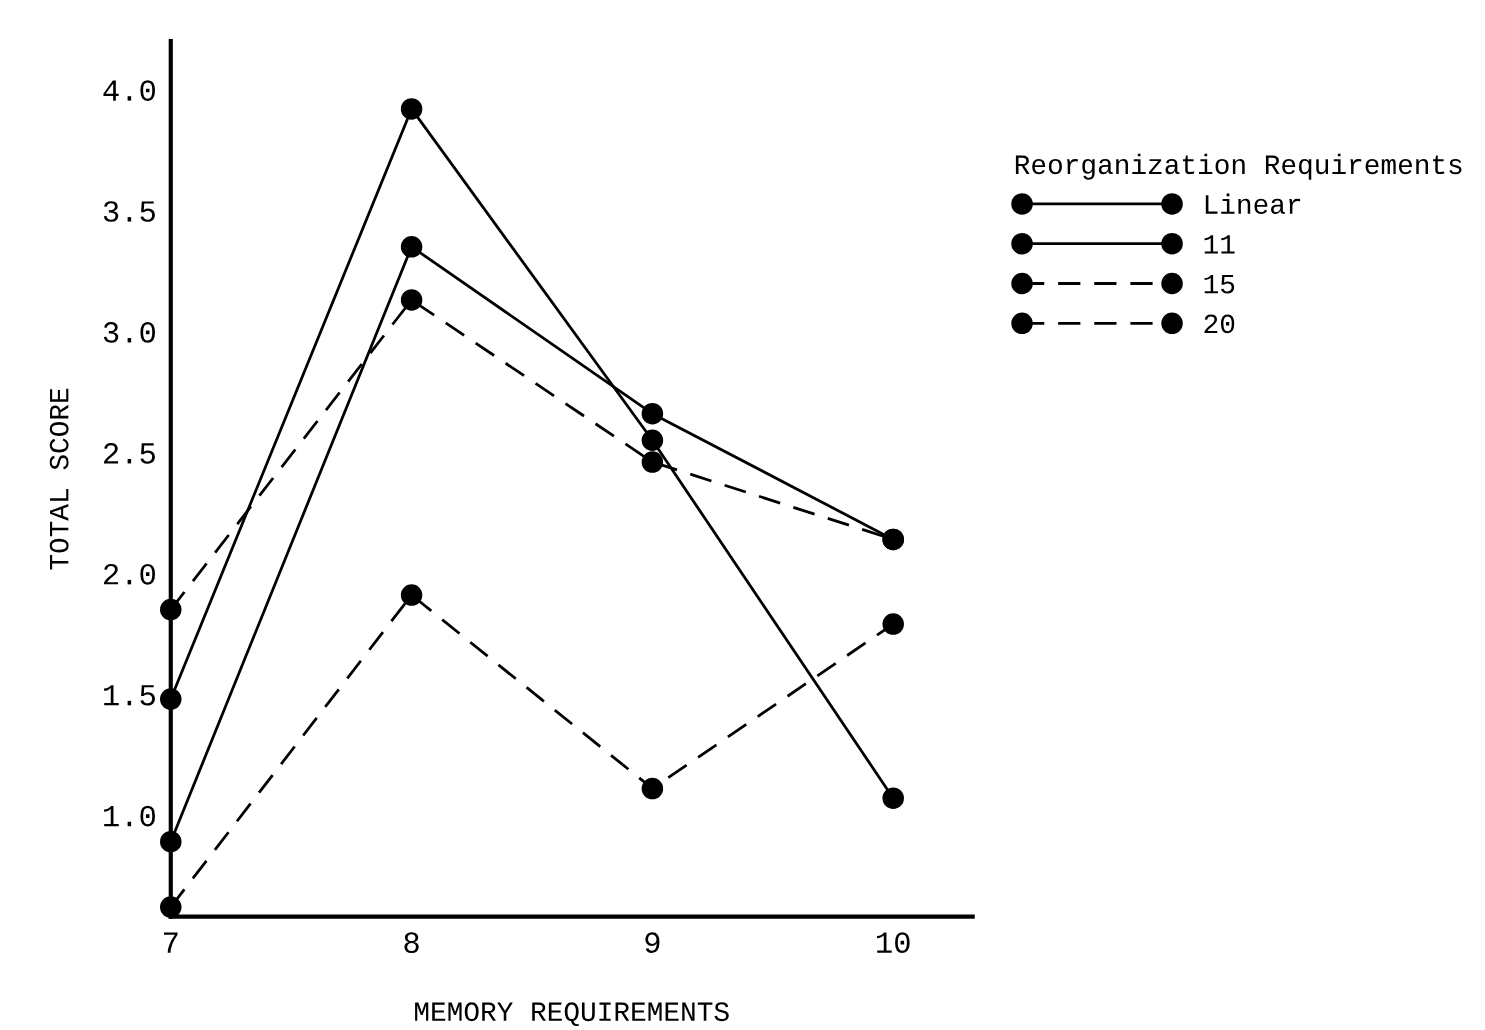 This screenshot has height=1030, width=1485. What do you see at coordinates (572, 1014) in the screenshot?
I see `x-axis-title: MEMORY REQUIREMENTS` at bounding box center [572, 1014].